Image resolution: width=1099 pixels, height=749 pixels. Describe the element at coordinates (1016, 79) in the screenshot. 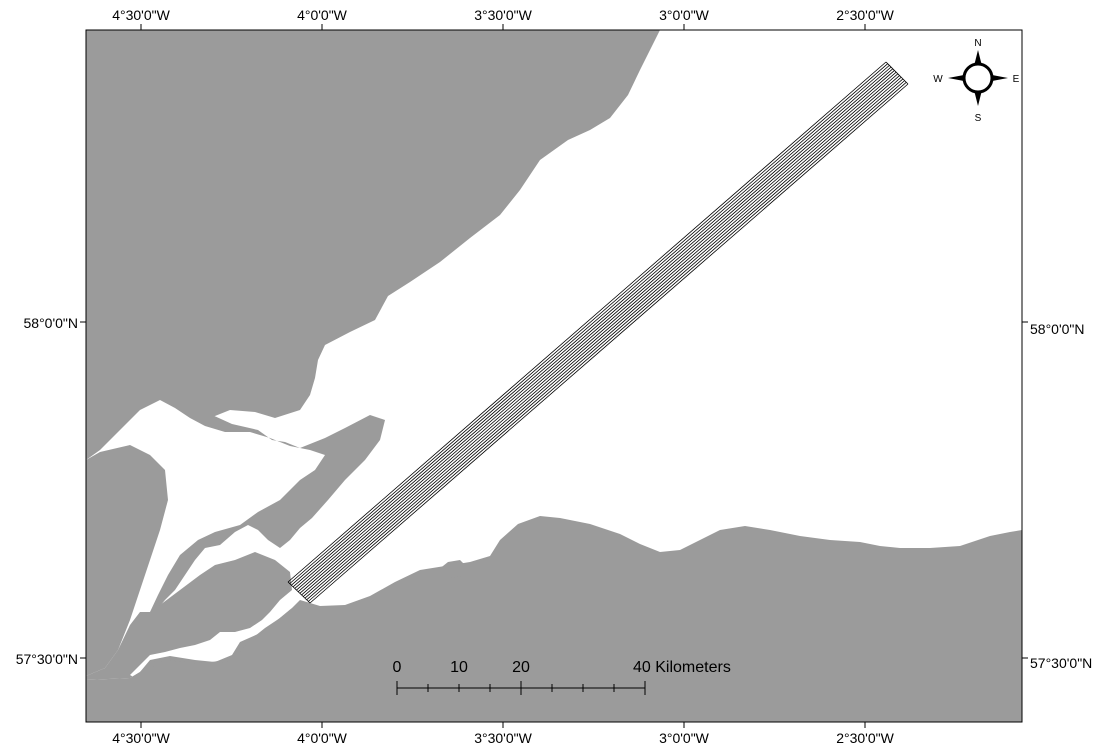

I see `compass-east: E` at that location.